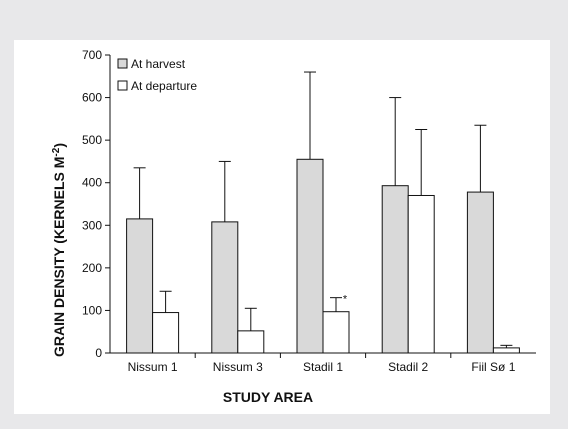 The image size is (568, 429). I want to click on x-tick-label: Fiil Sø 1, so click(493, 367).